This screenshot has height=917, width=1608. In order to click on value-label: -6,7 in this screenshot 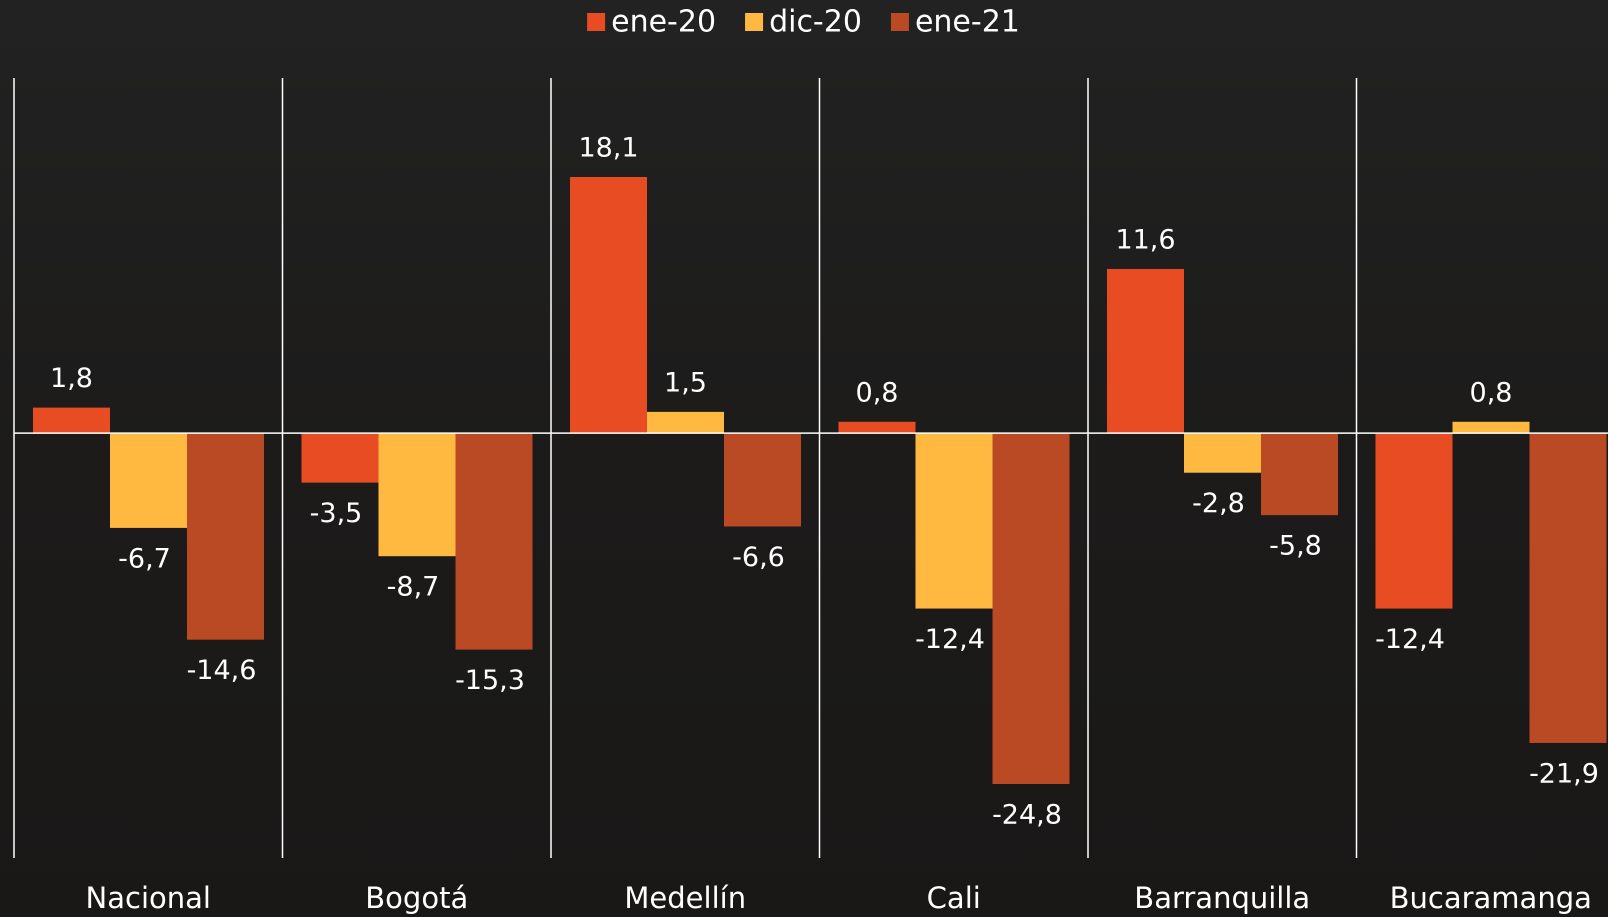, I will do `click(144, 558)`.